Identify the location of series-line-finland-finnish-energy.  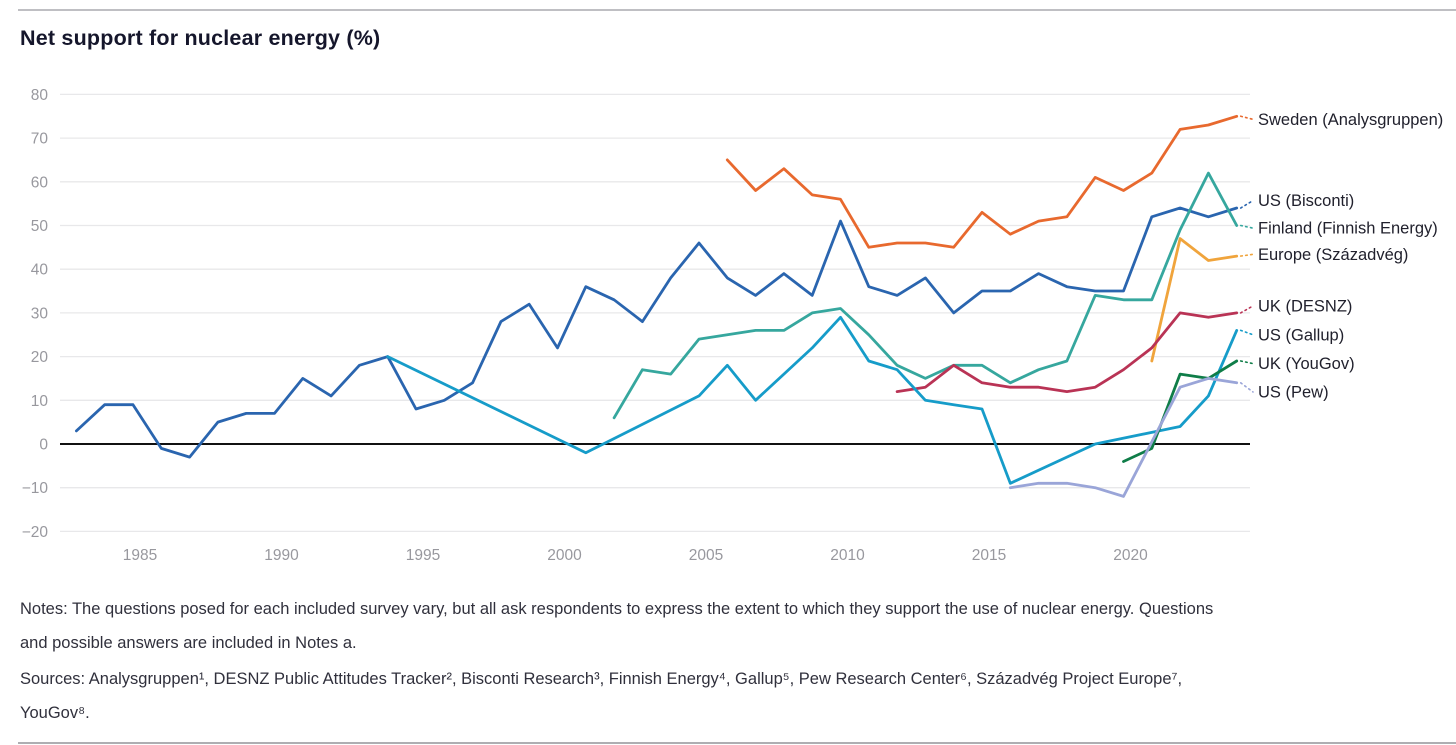
(925, 295).